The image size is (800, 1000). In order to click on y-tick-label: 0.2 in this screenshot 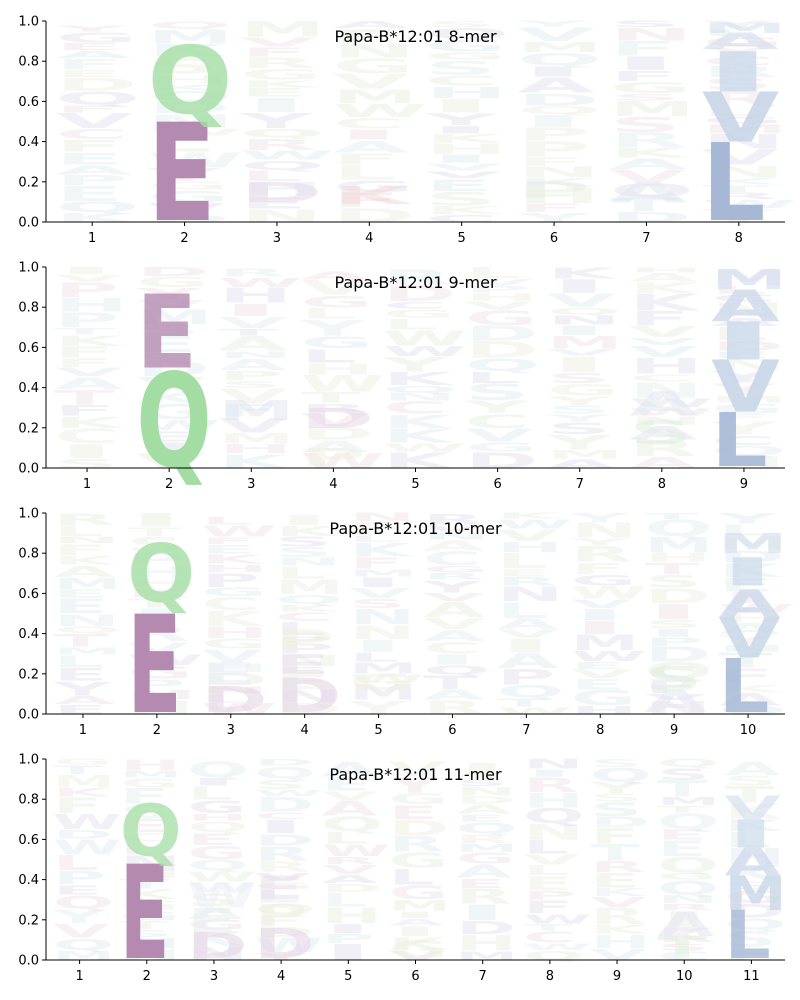, I will do `click(28, 920)`.